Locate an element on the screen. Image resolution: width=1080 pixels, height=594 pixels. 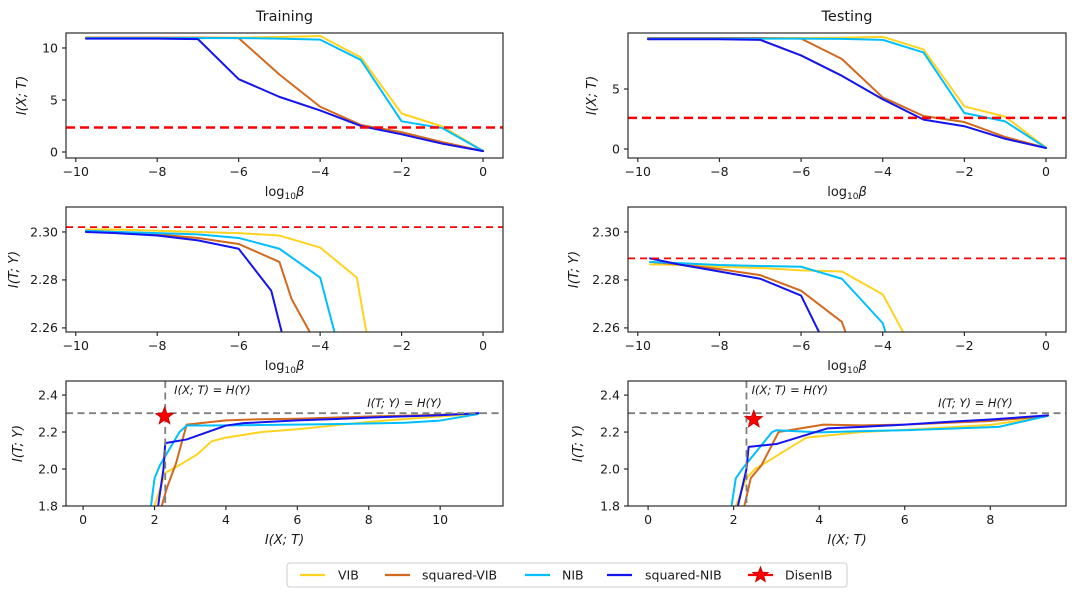
y-tick-label: 2.2 is located at coordinates (48, 431).